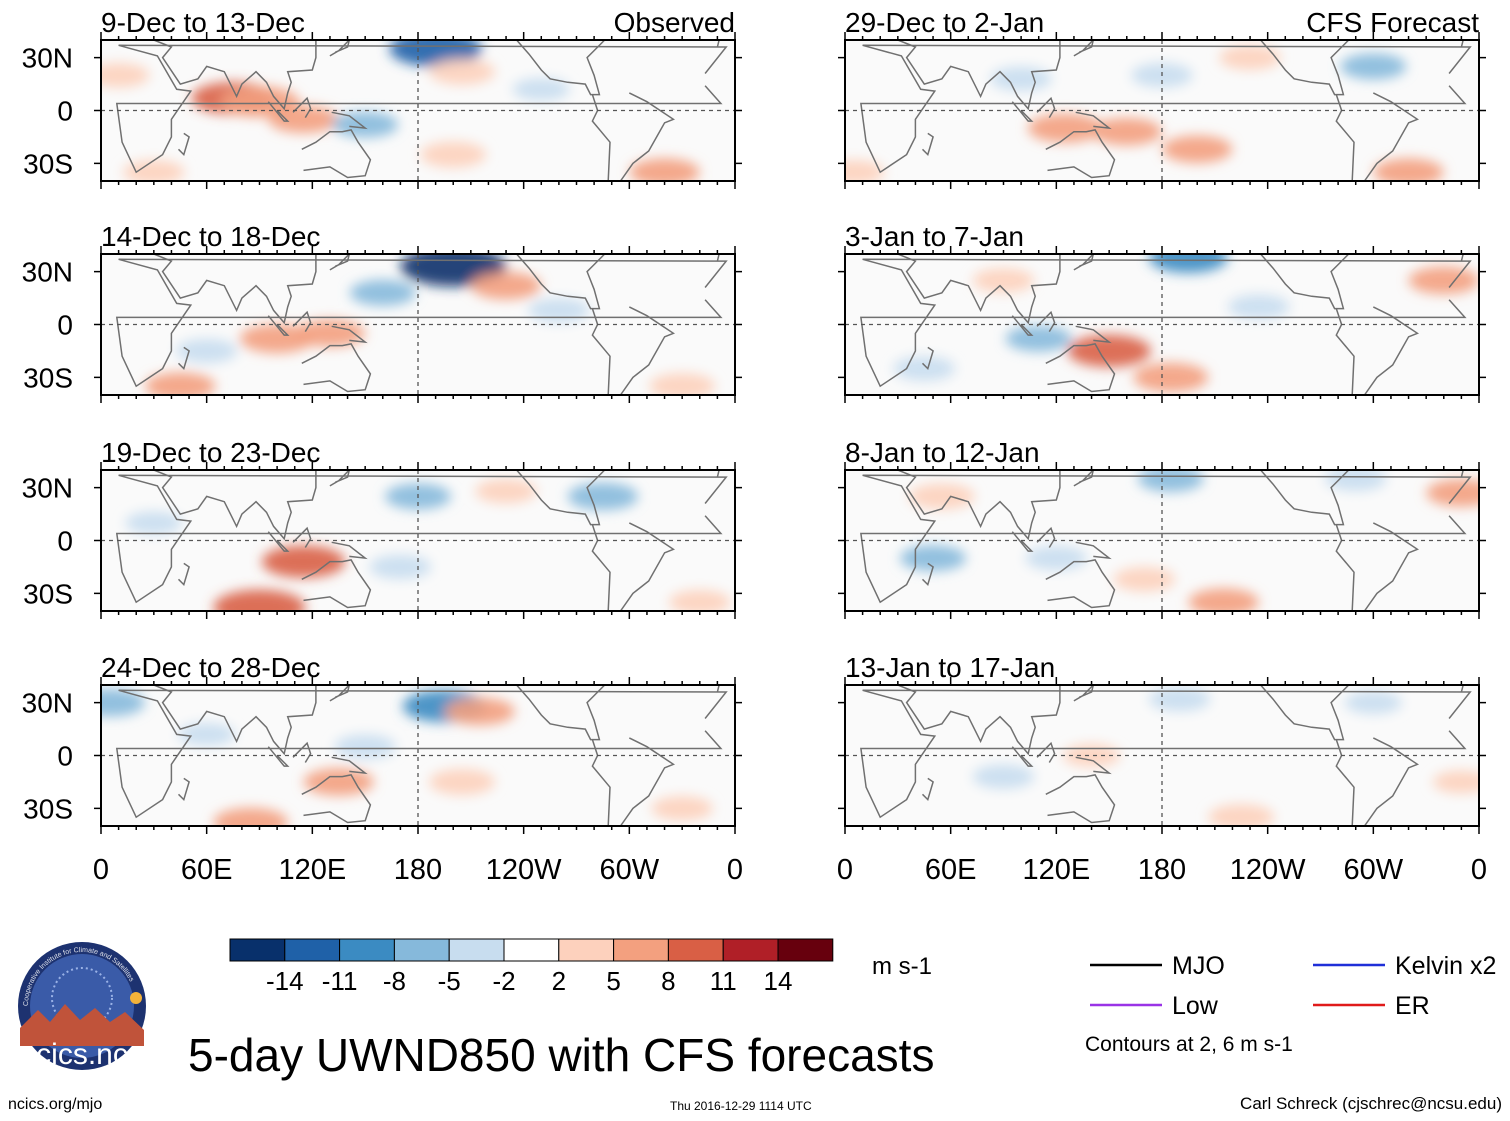 The width and height of the screenshot is (1510, 1121). Describe the element at coordinates (778, 981) in the screenshot. I see `colorbar-tick-label: 14` at that location.